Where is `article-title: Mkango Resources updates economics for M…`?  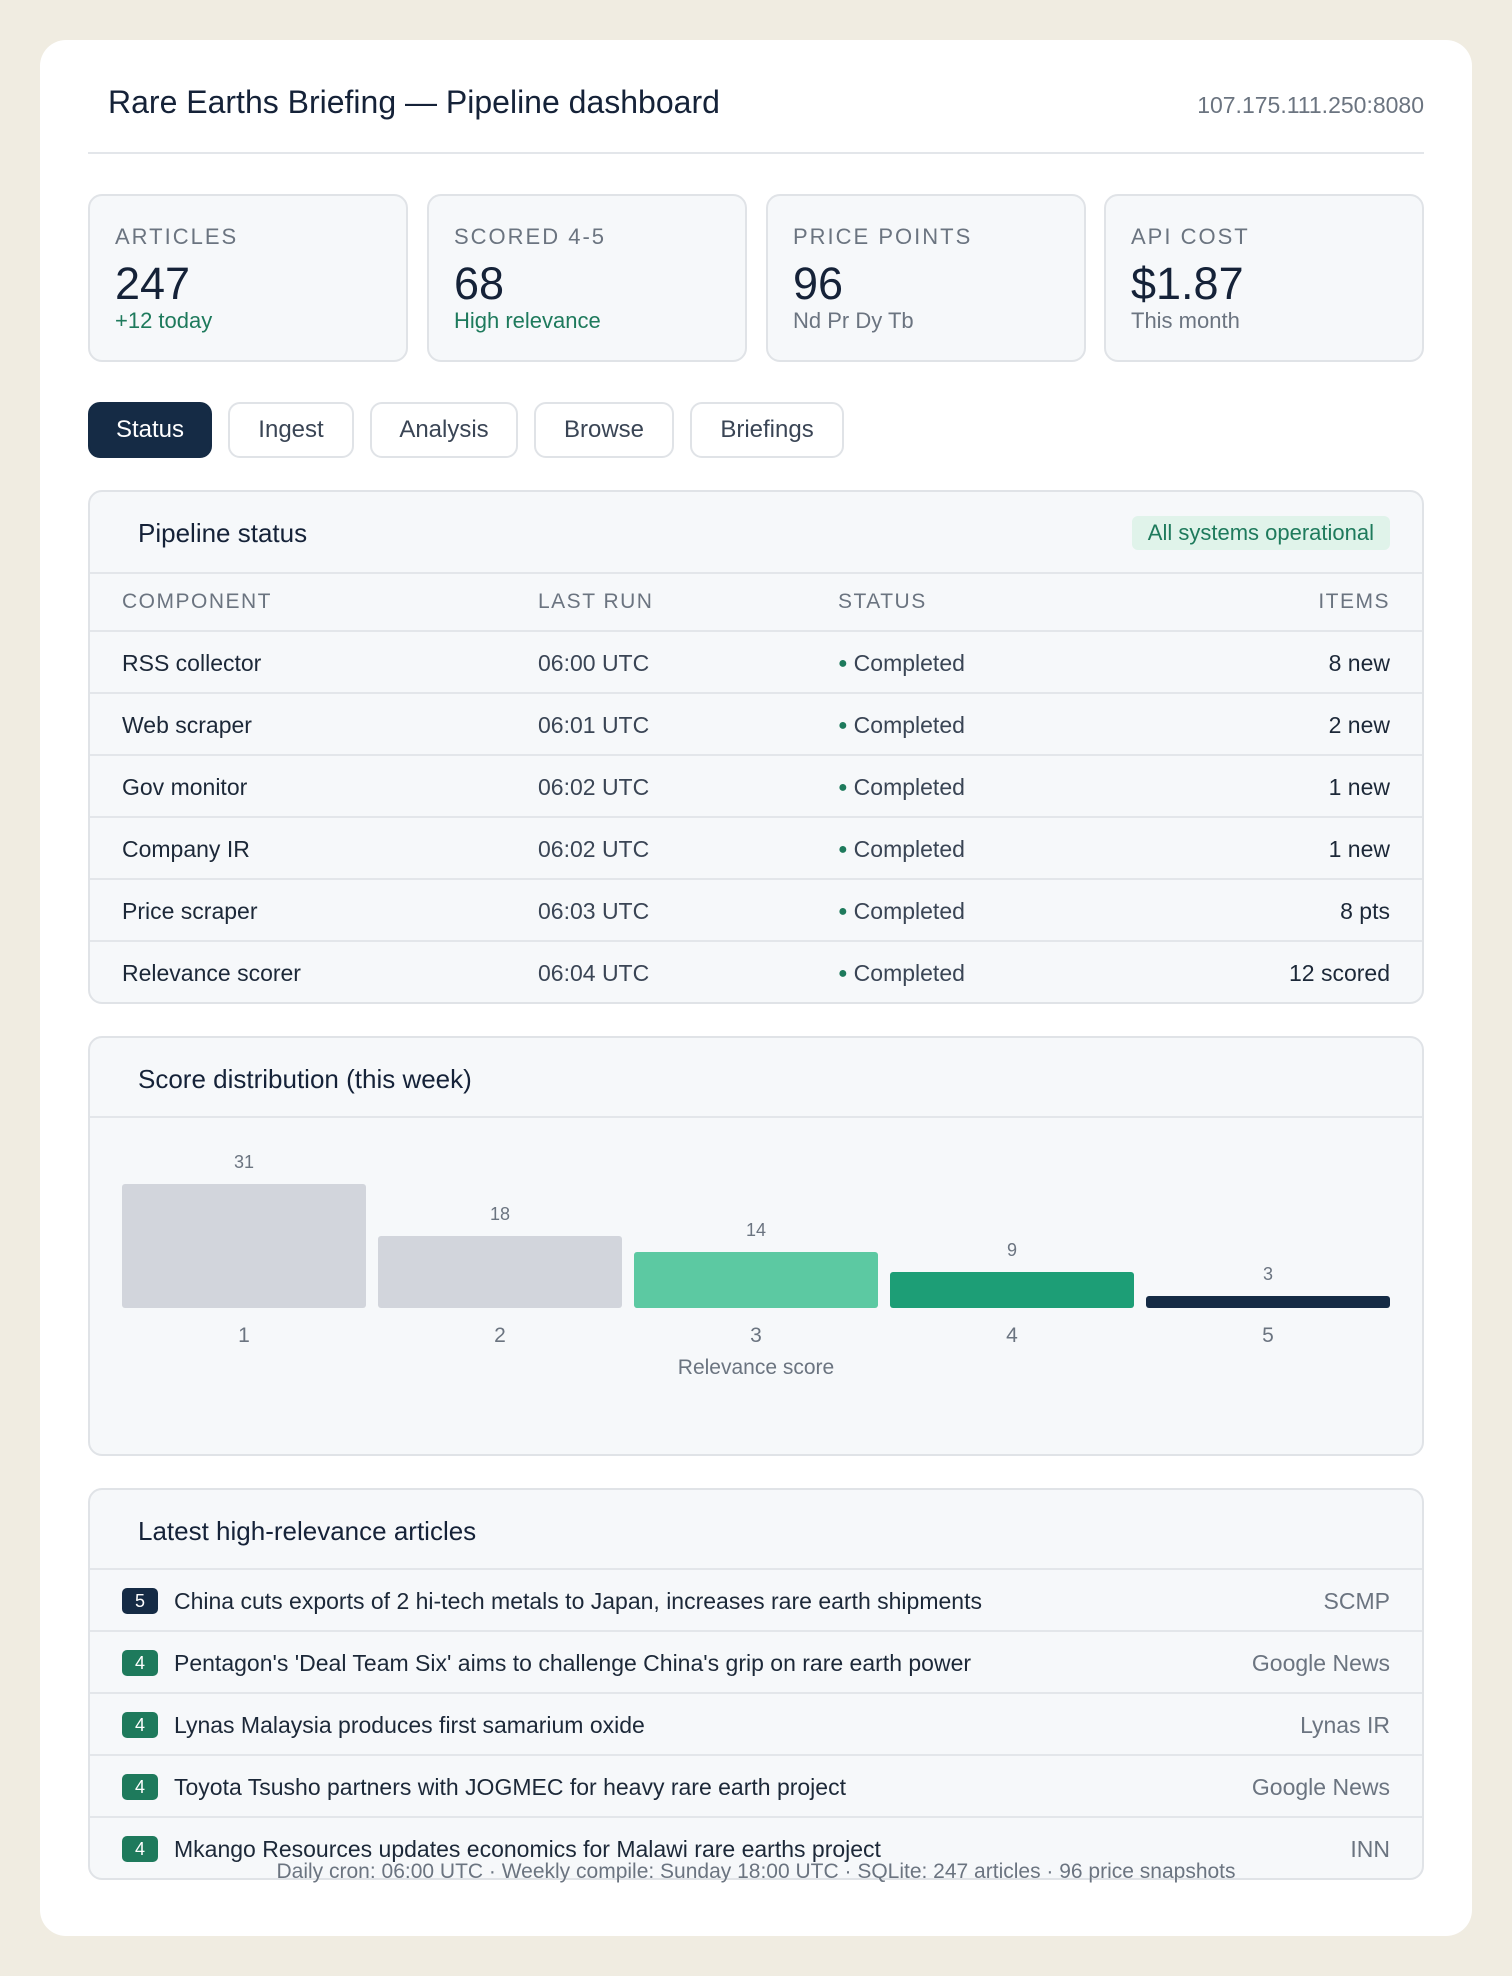 article-title: Mkango Resources updates economics for M… is located at coordinates (527, 1849).